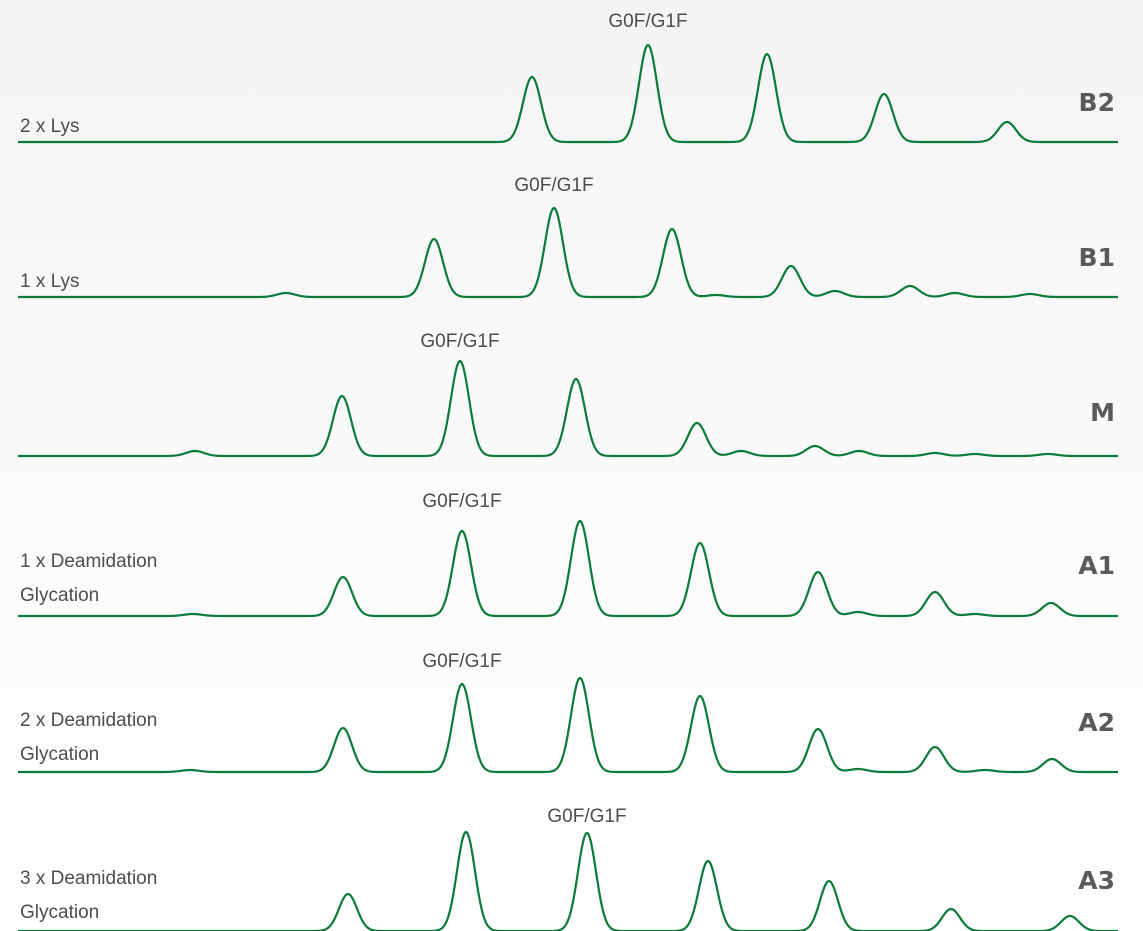 Image resolution: width=1143 pixels, height=931 pixels. What do you see at coordinates (461, 661) in the screenshot?
I see `peak-annotation-a2: G0F/G1F` at bounding box center [461, 661].